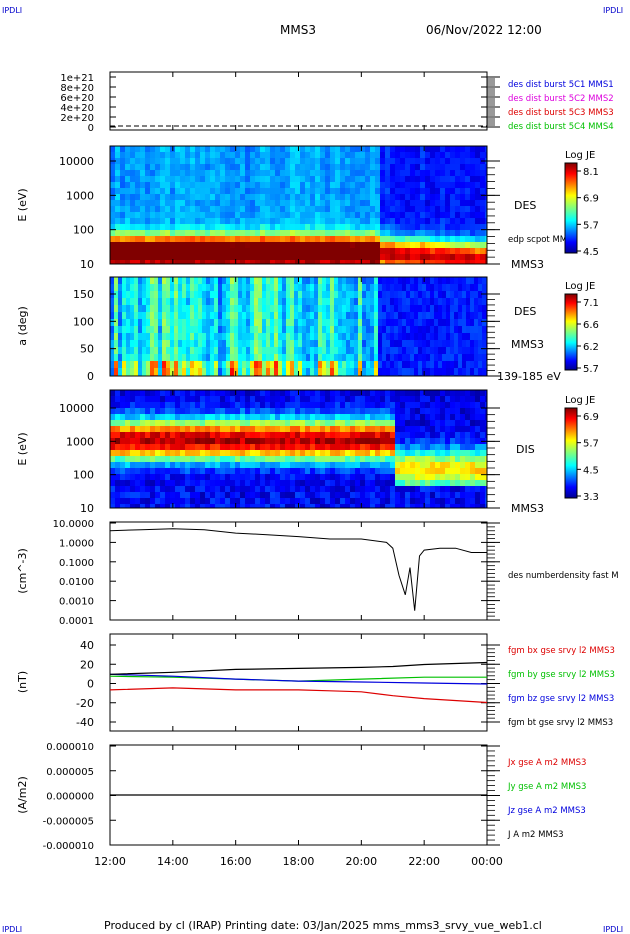 Image resolution: width=630 pixels, height=934 pixels. Describe the element at coordinates (525, 449) in the screenshot. I see `dis-energy-label: DIS` at that location.